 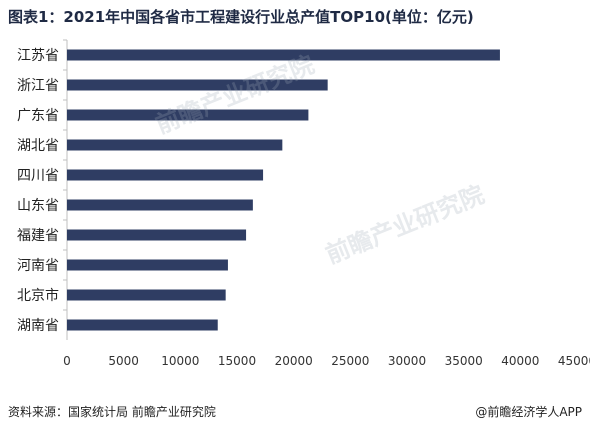 What do you see at coordinates (237, 361) in the screenshot?
I see `x-tick-label-3: 15000` at bounding box center [237, 361].